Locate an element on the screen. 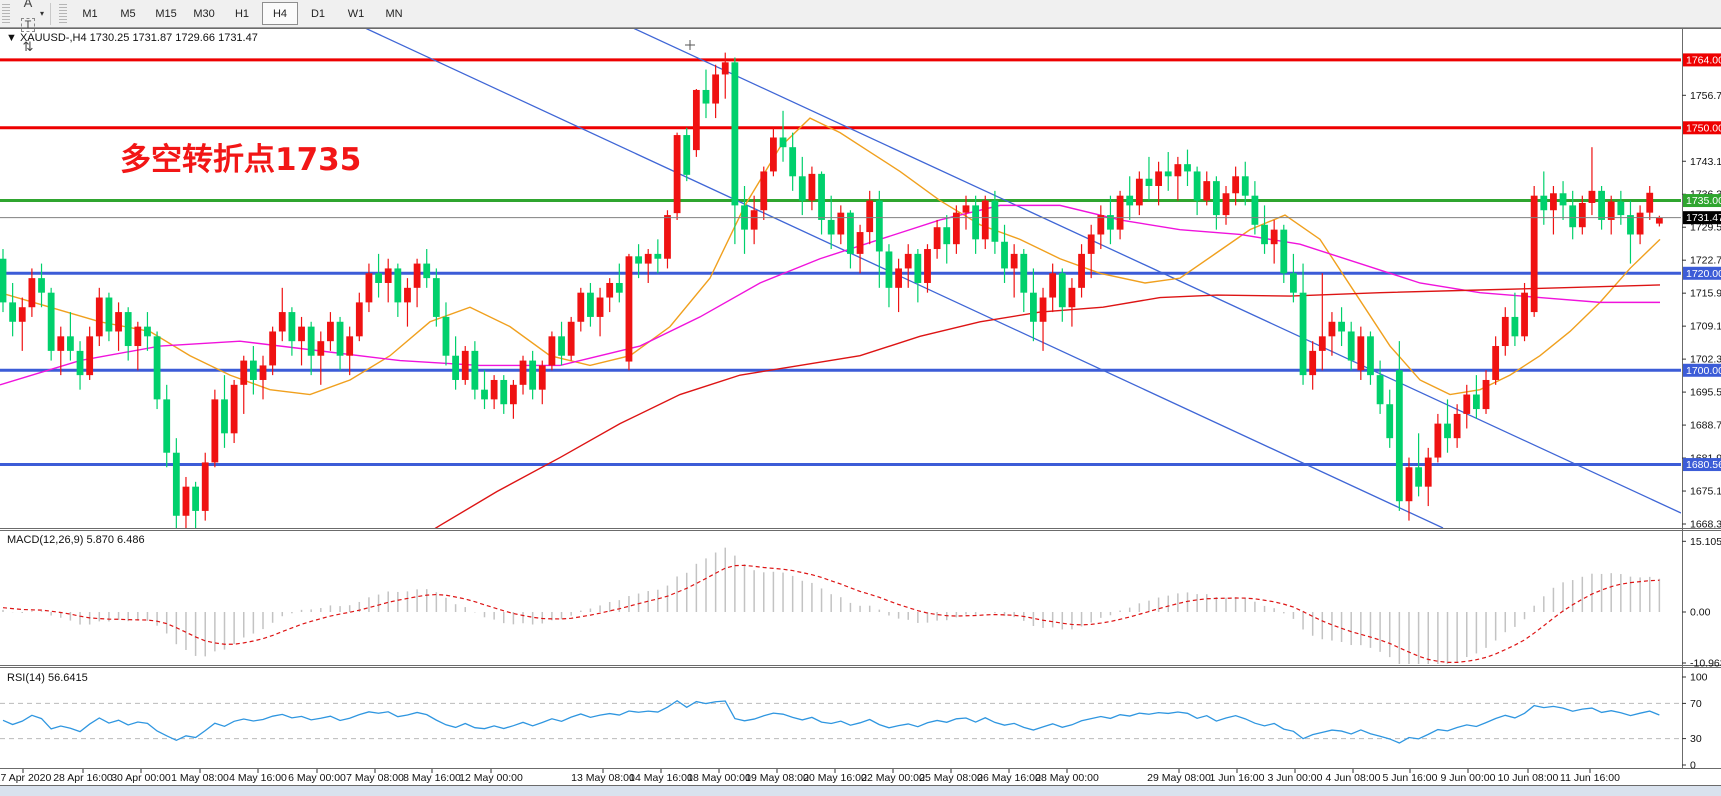 The height and width of the screenshot is (796, 1721). timeframe-button-m30: M30 is located at coordinates (204, 13).